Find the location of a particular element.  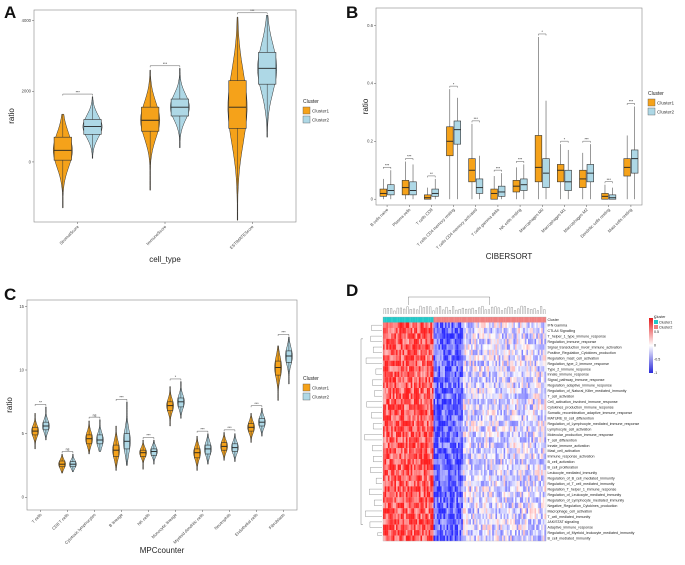

significance-label: *** is located at coordinates (498, 168).